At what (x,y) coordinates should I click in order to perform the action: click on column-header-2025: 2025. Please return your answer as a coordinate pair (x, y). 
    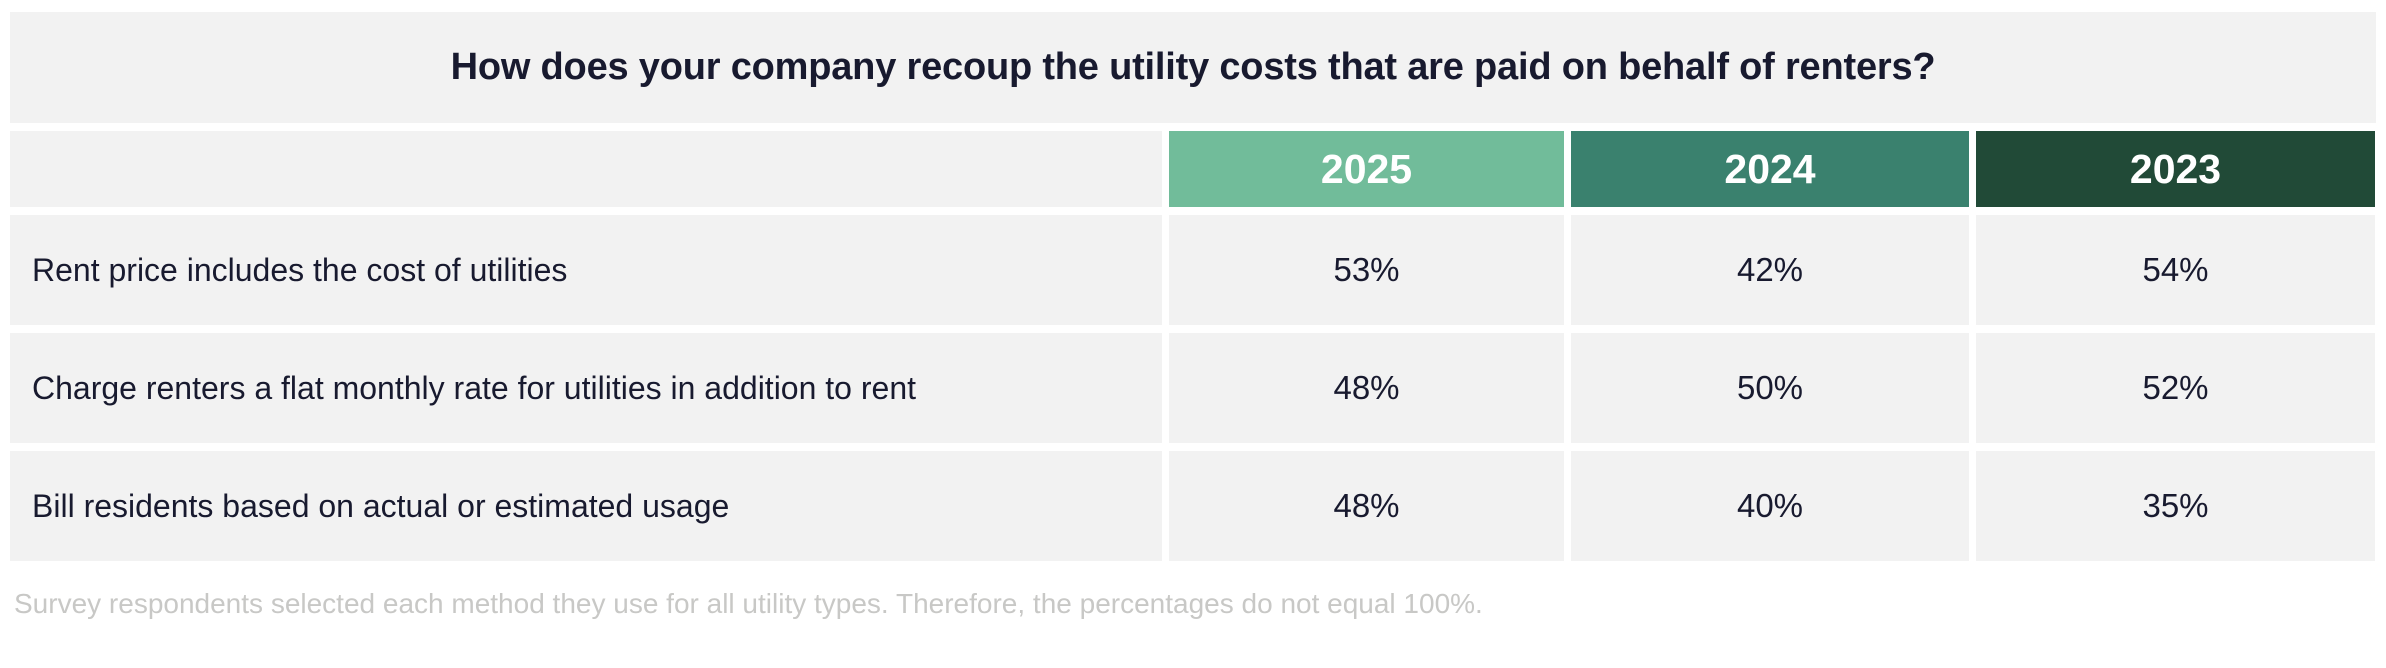
    Looking at the image, I should click on (1366, 169).